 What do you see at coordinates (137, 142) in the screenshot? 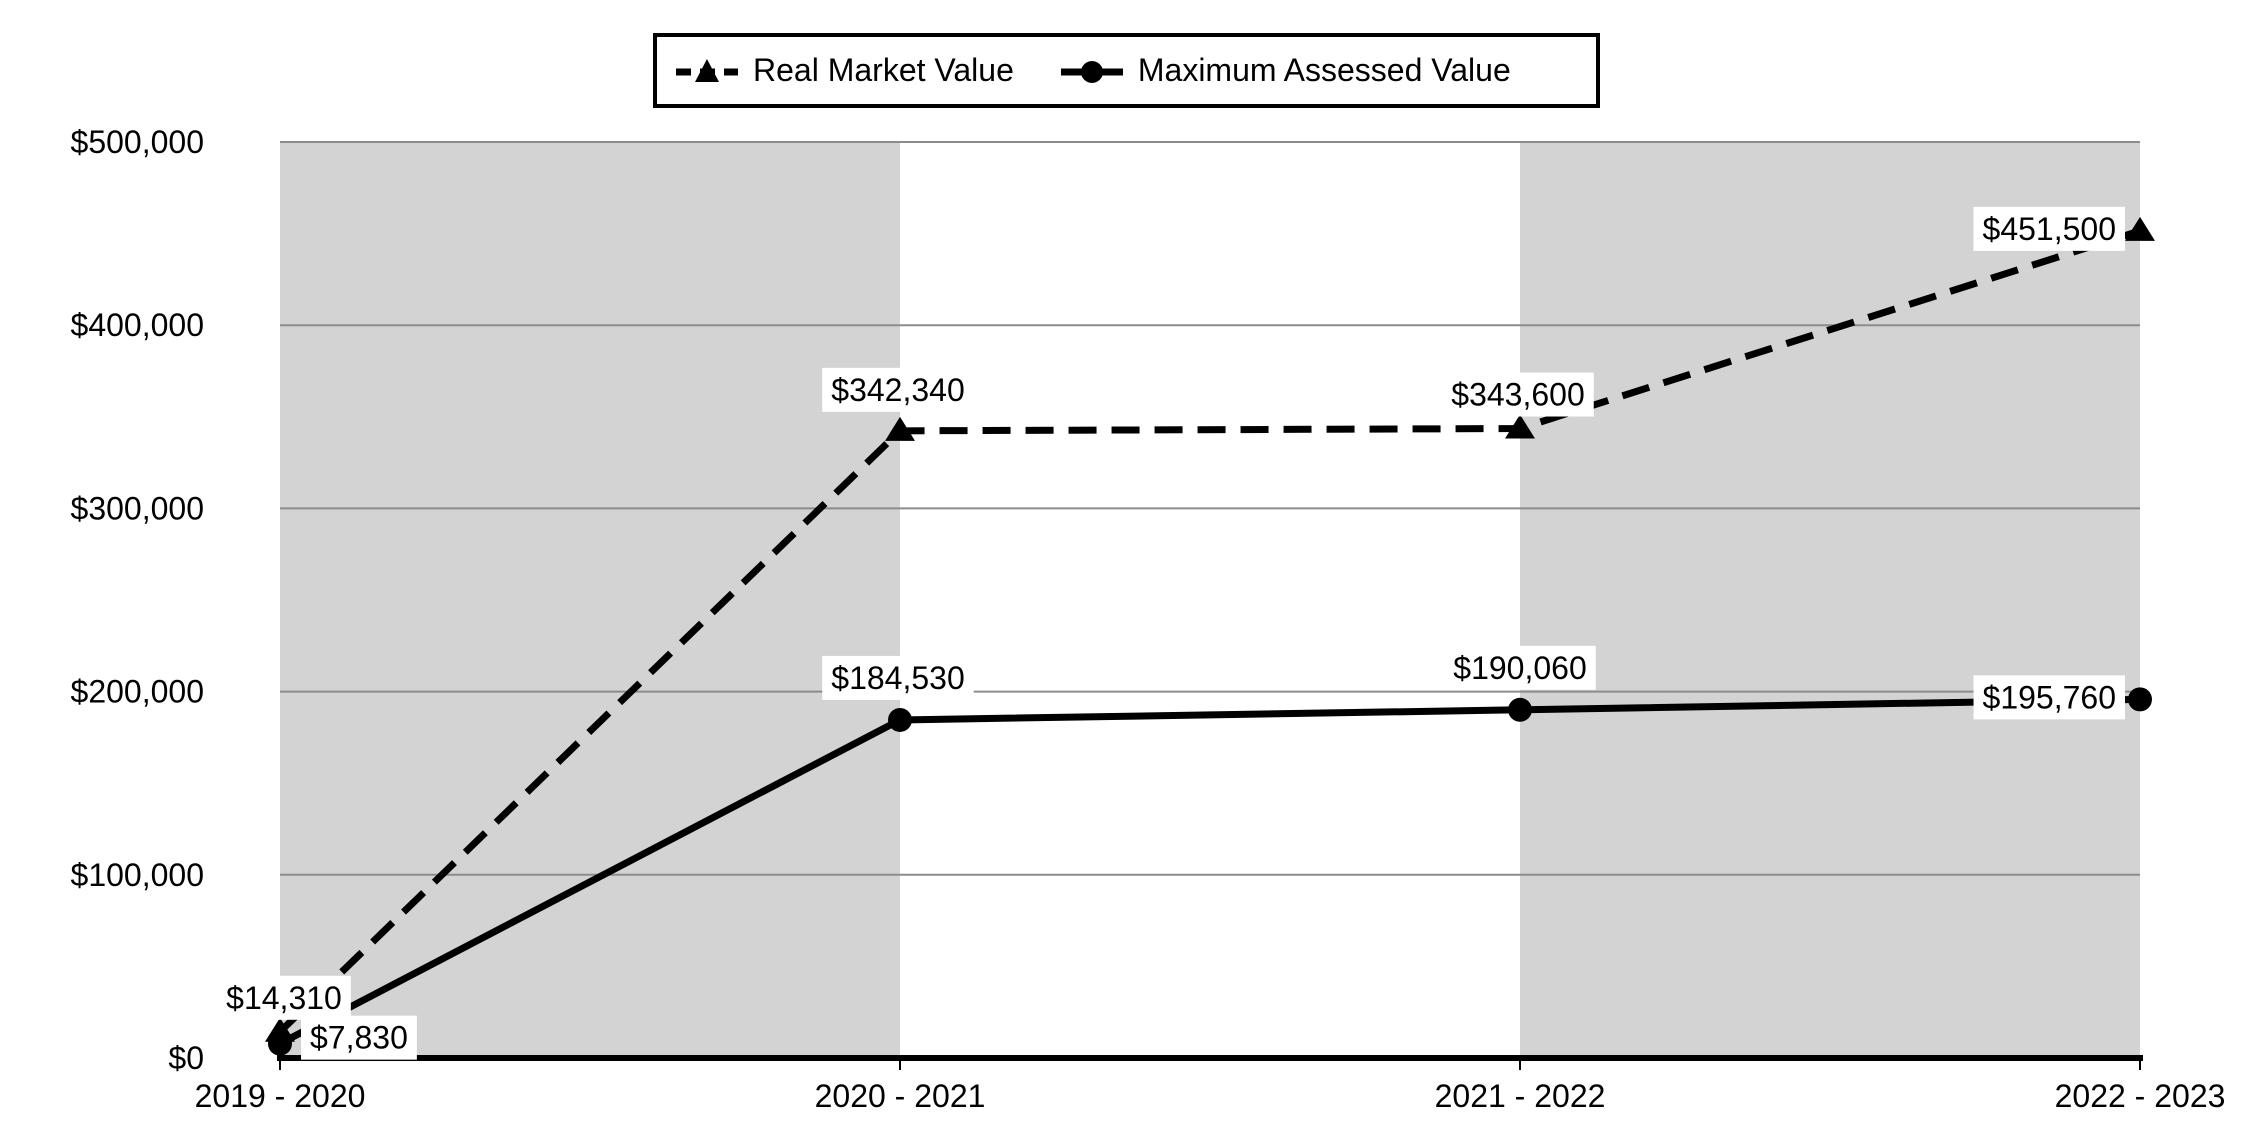
I see `y-axis-label: $500,000` at bounding box center [137, 142].